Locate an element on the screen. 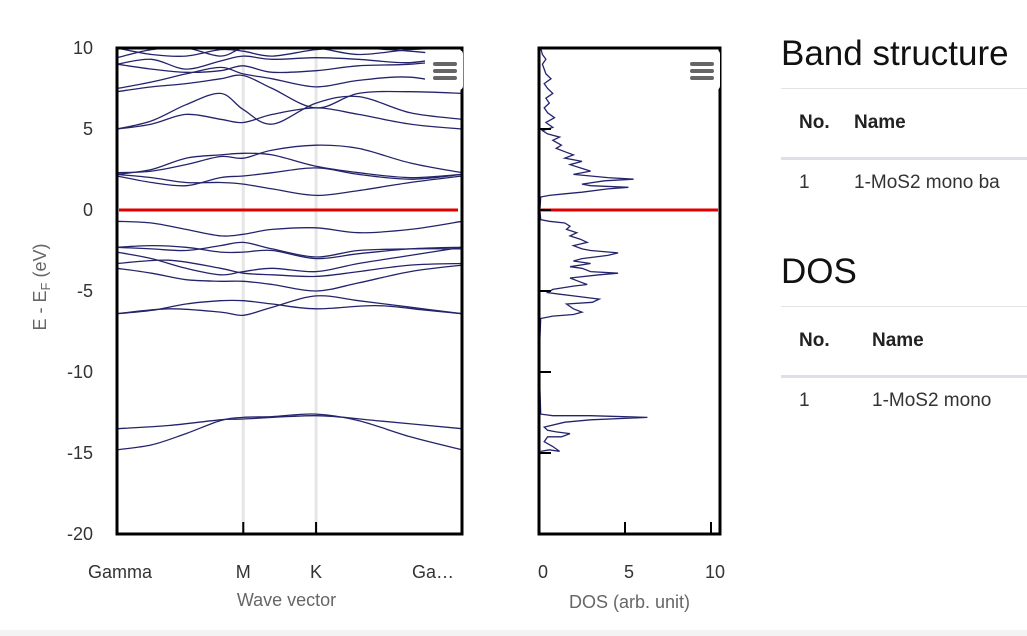  ylabel-main: E - E is located at coordinates (40, 310).